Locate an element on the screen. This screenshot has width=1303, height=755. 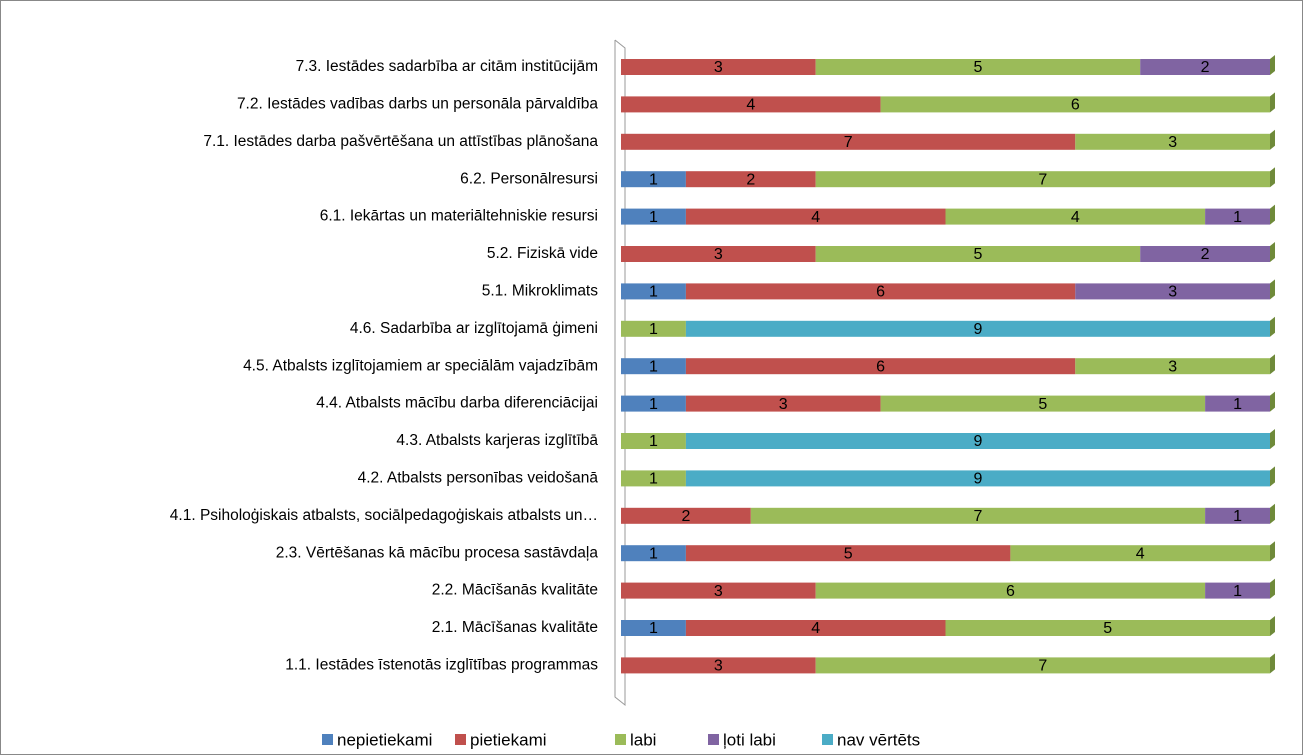
category-label: 4.3. Atbalsts karjeras izglītībā is located at coordinates (497, 440).